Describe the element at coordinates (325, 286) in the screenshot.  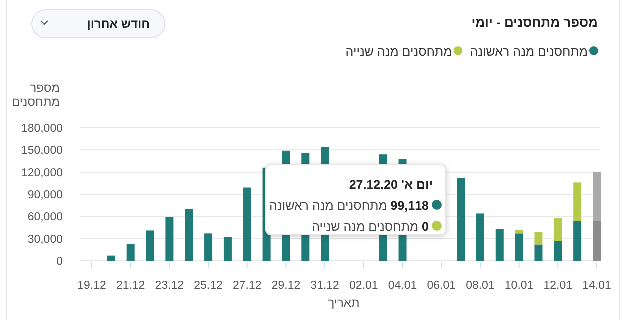
I see `x-tick-label: 31.12` at that location.